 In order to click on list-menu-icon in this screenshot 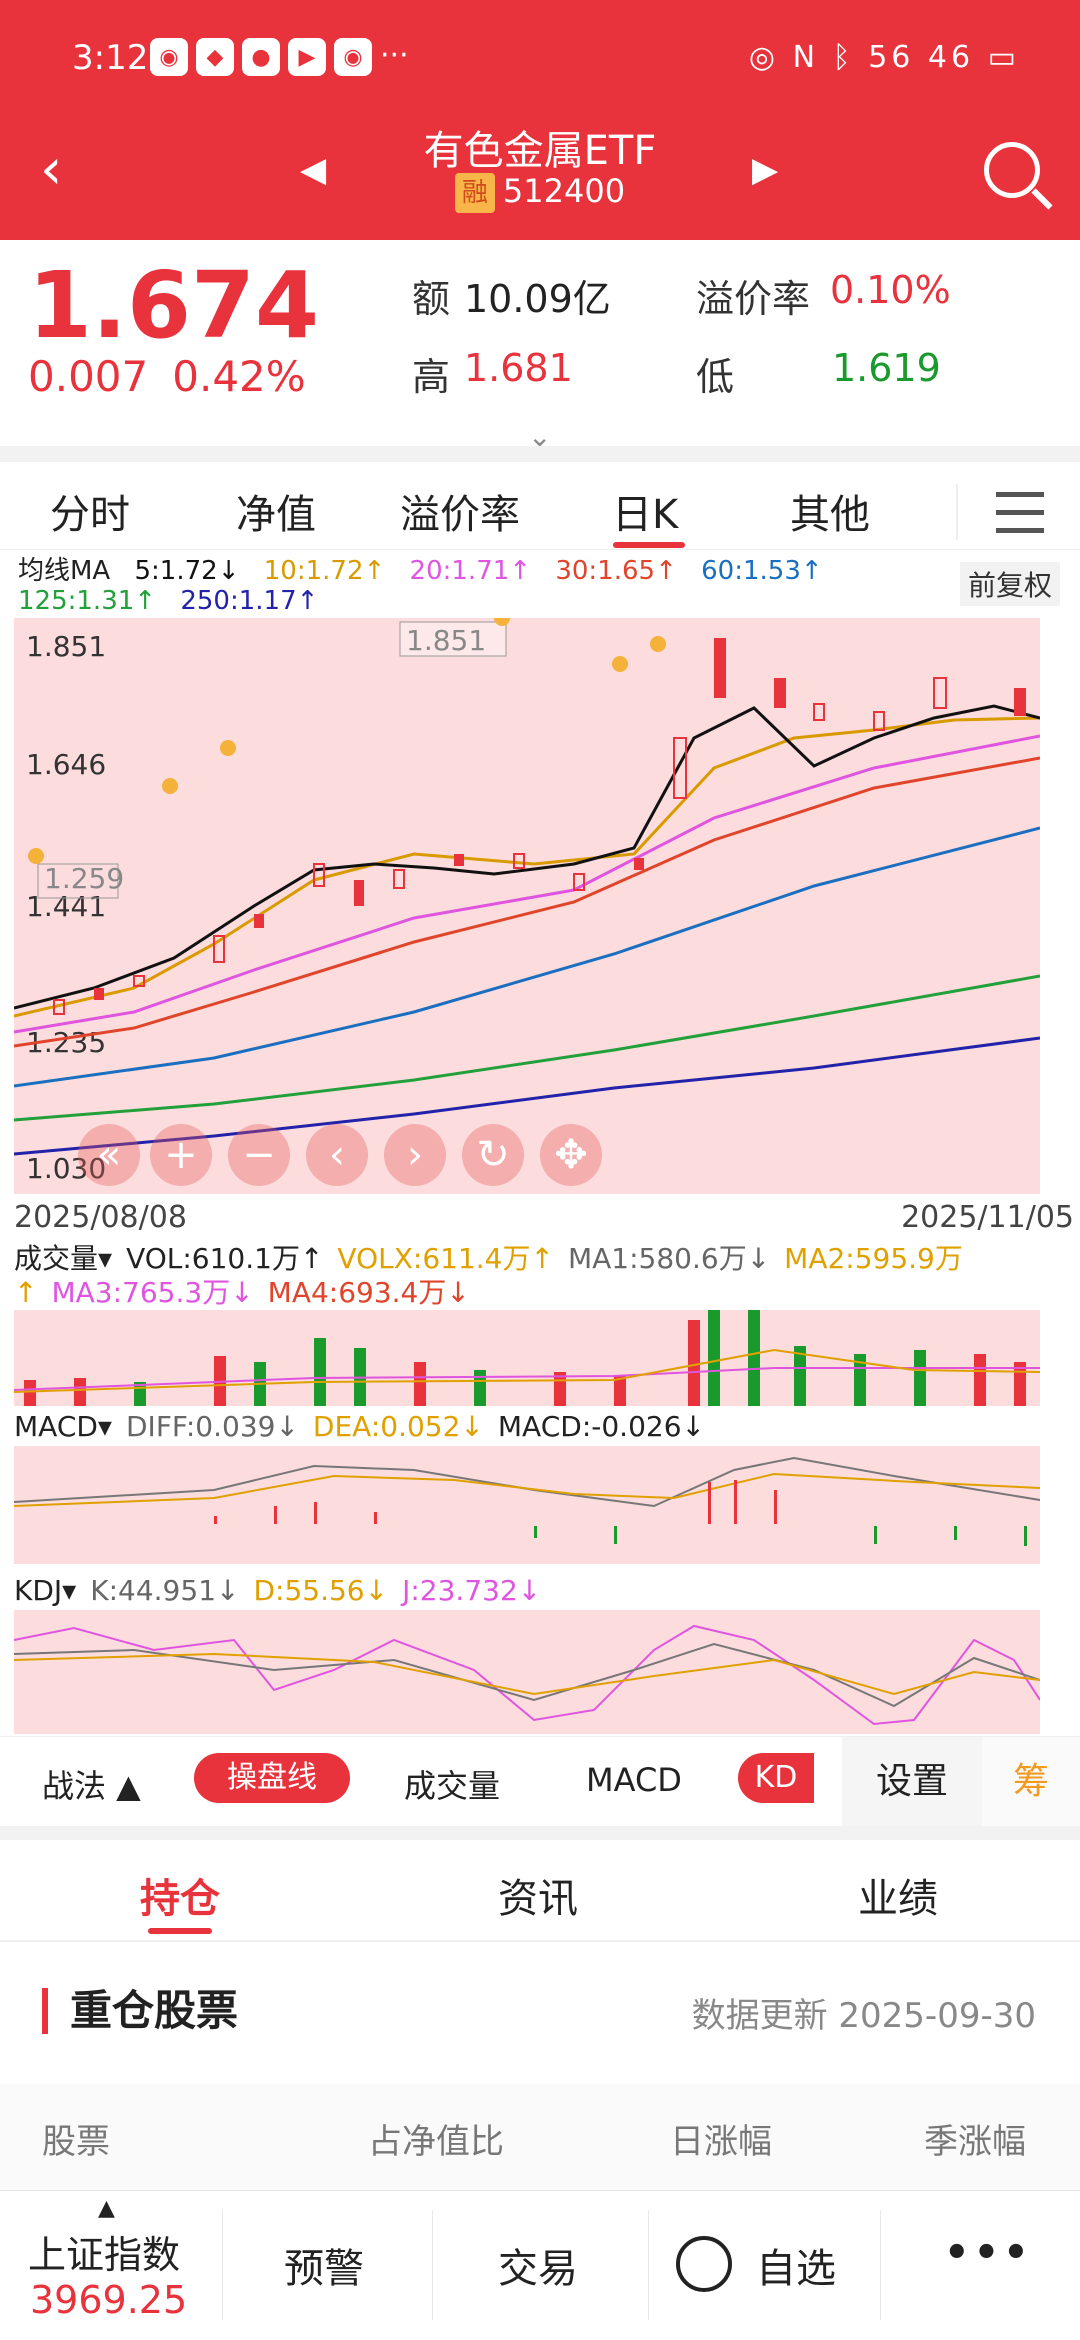, I will do `click(1006, 512)`.